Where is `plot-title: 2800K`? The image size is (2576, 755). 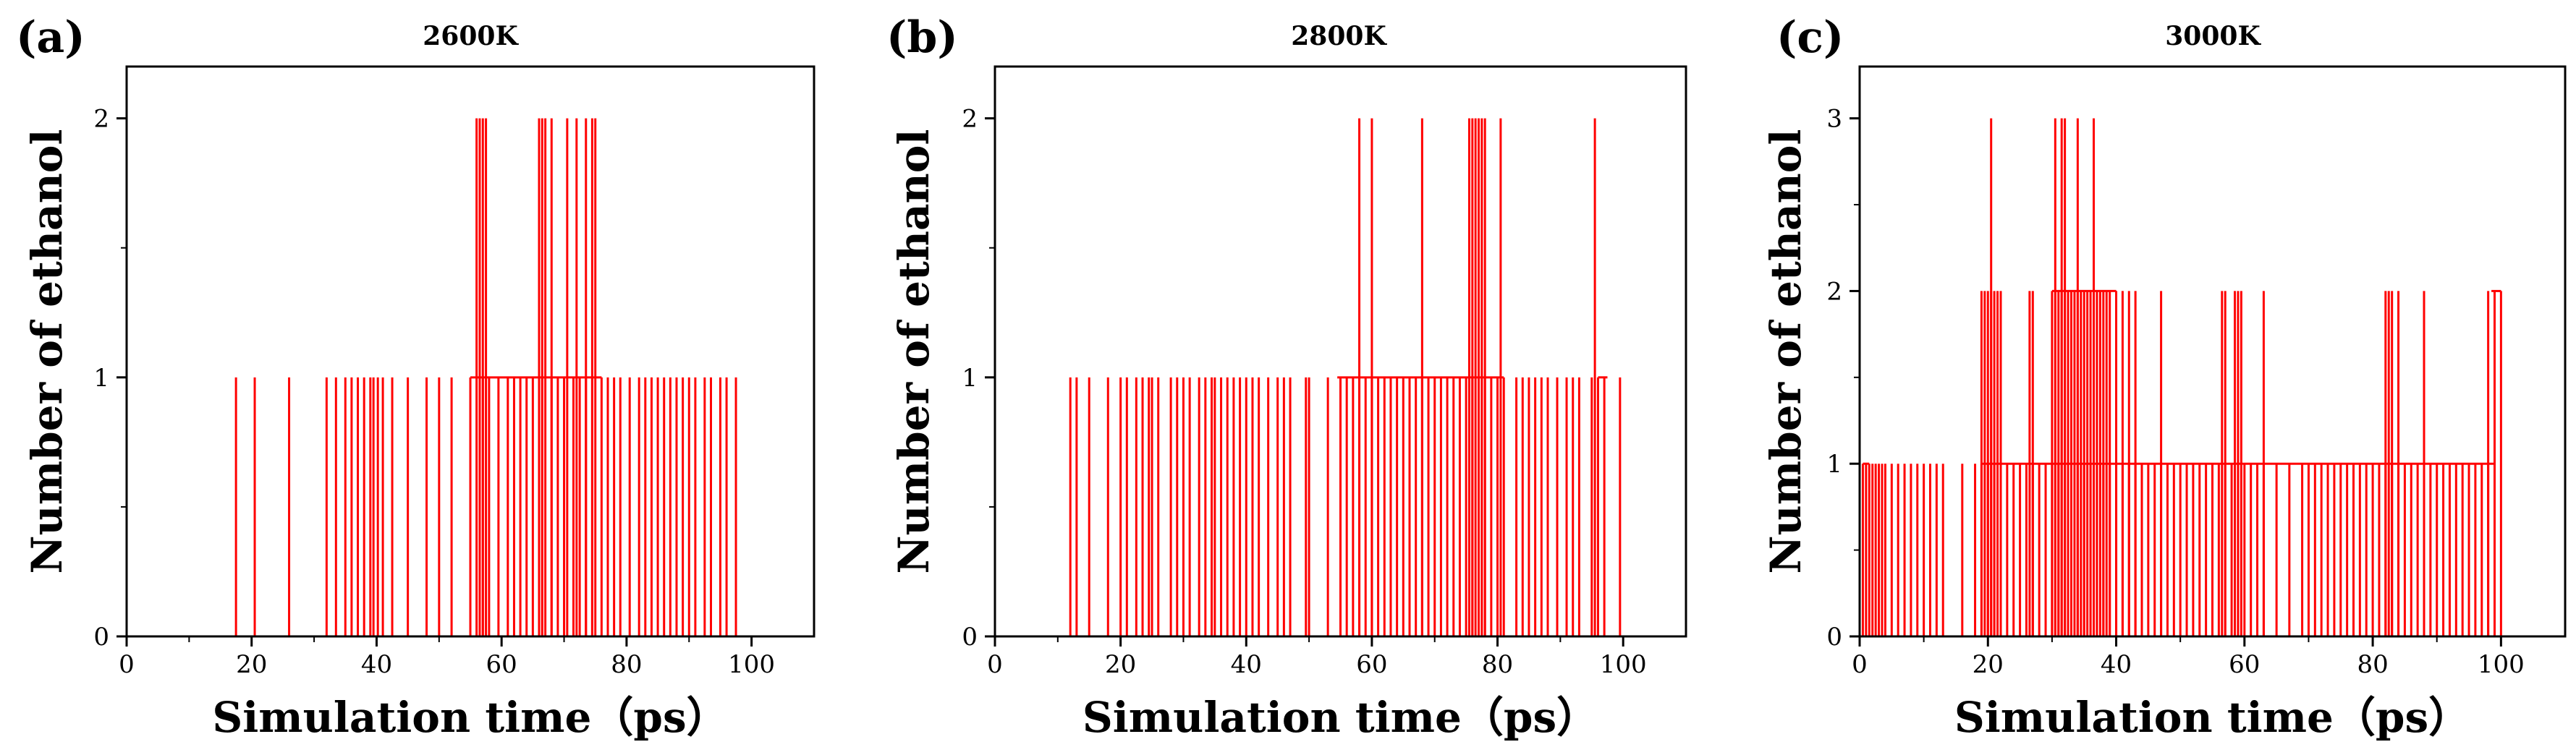
plot-title: 2800K is located at coordinates (1339, 36).